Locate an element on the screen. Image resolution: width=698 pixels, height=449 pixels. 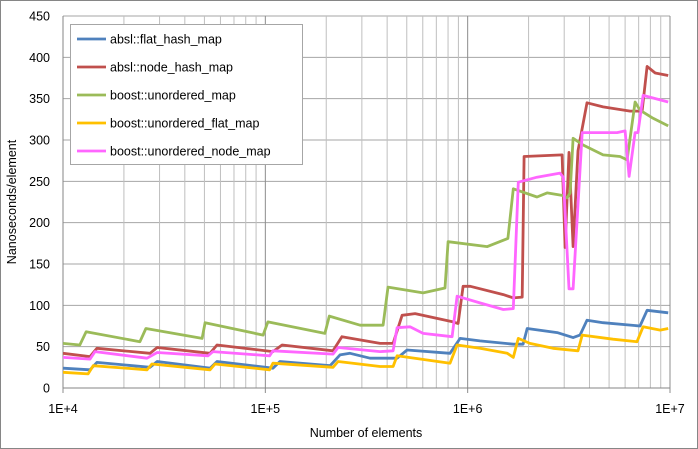
y-tick-label: 0 is located at coordinates (46, 389).